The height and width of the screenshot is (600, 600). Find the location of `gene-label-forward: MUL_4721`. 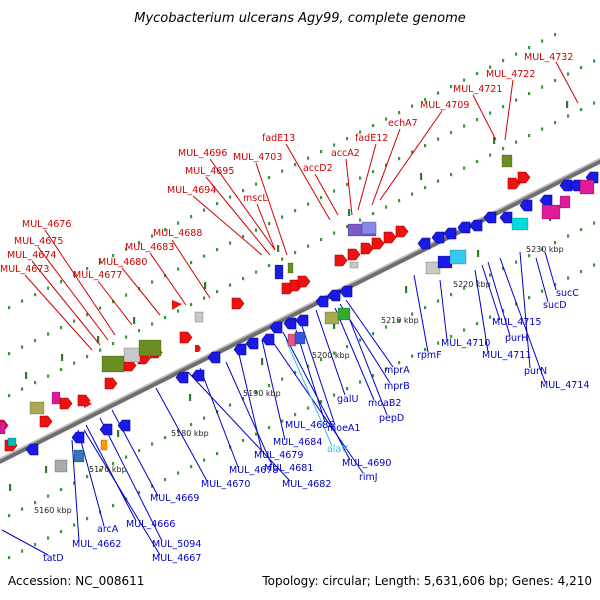

gene-label-forward: MUL_4721 is located at coordinates (477, 89).